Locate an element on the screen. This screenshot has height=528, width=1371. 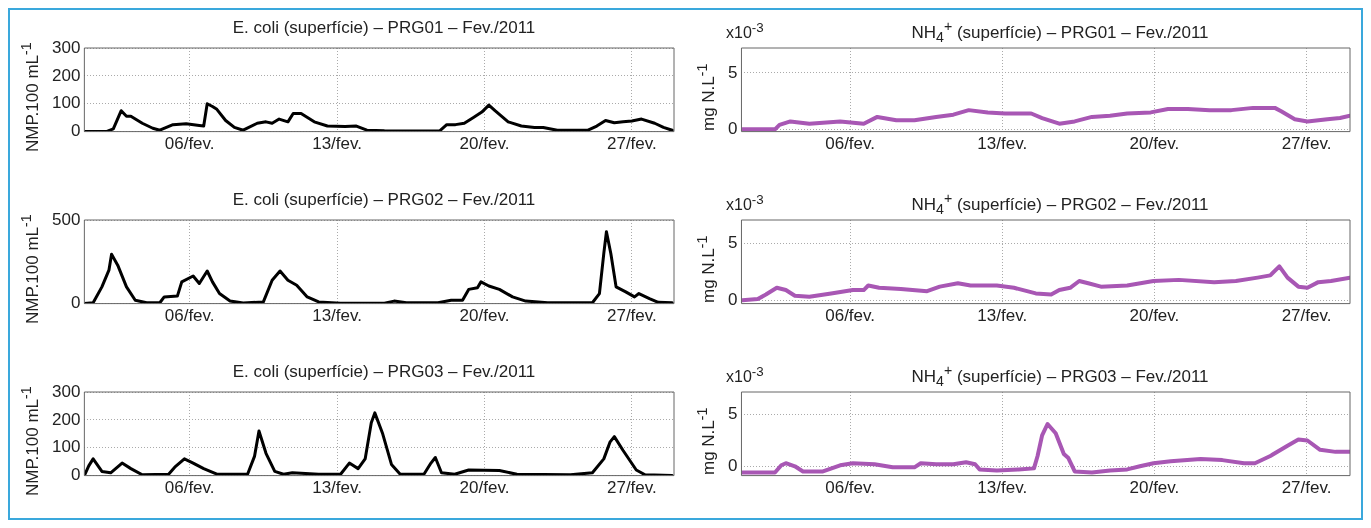
chart-title: E. coli (superfície) – PRG03 – Fev./2011 is located at coordinates (384, 372).